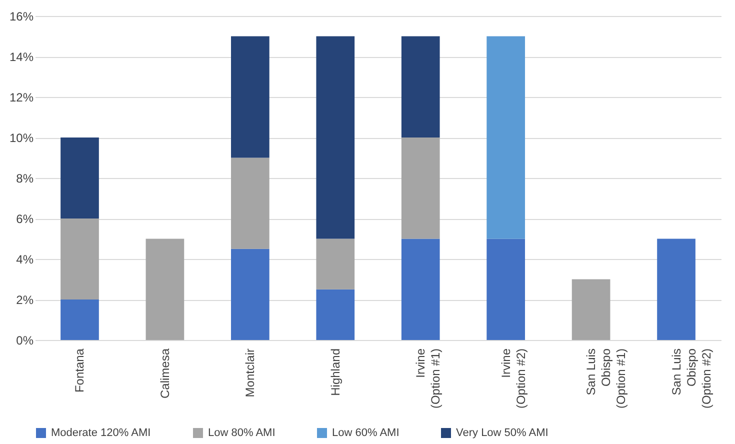 Image resolution: width=735 pixels, height=444 pixels. Describe the element at coordinates (79, 370) in the screenshot. I see `x-tick-label: Fontana` at that location.